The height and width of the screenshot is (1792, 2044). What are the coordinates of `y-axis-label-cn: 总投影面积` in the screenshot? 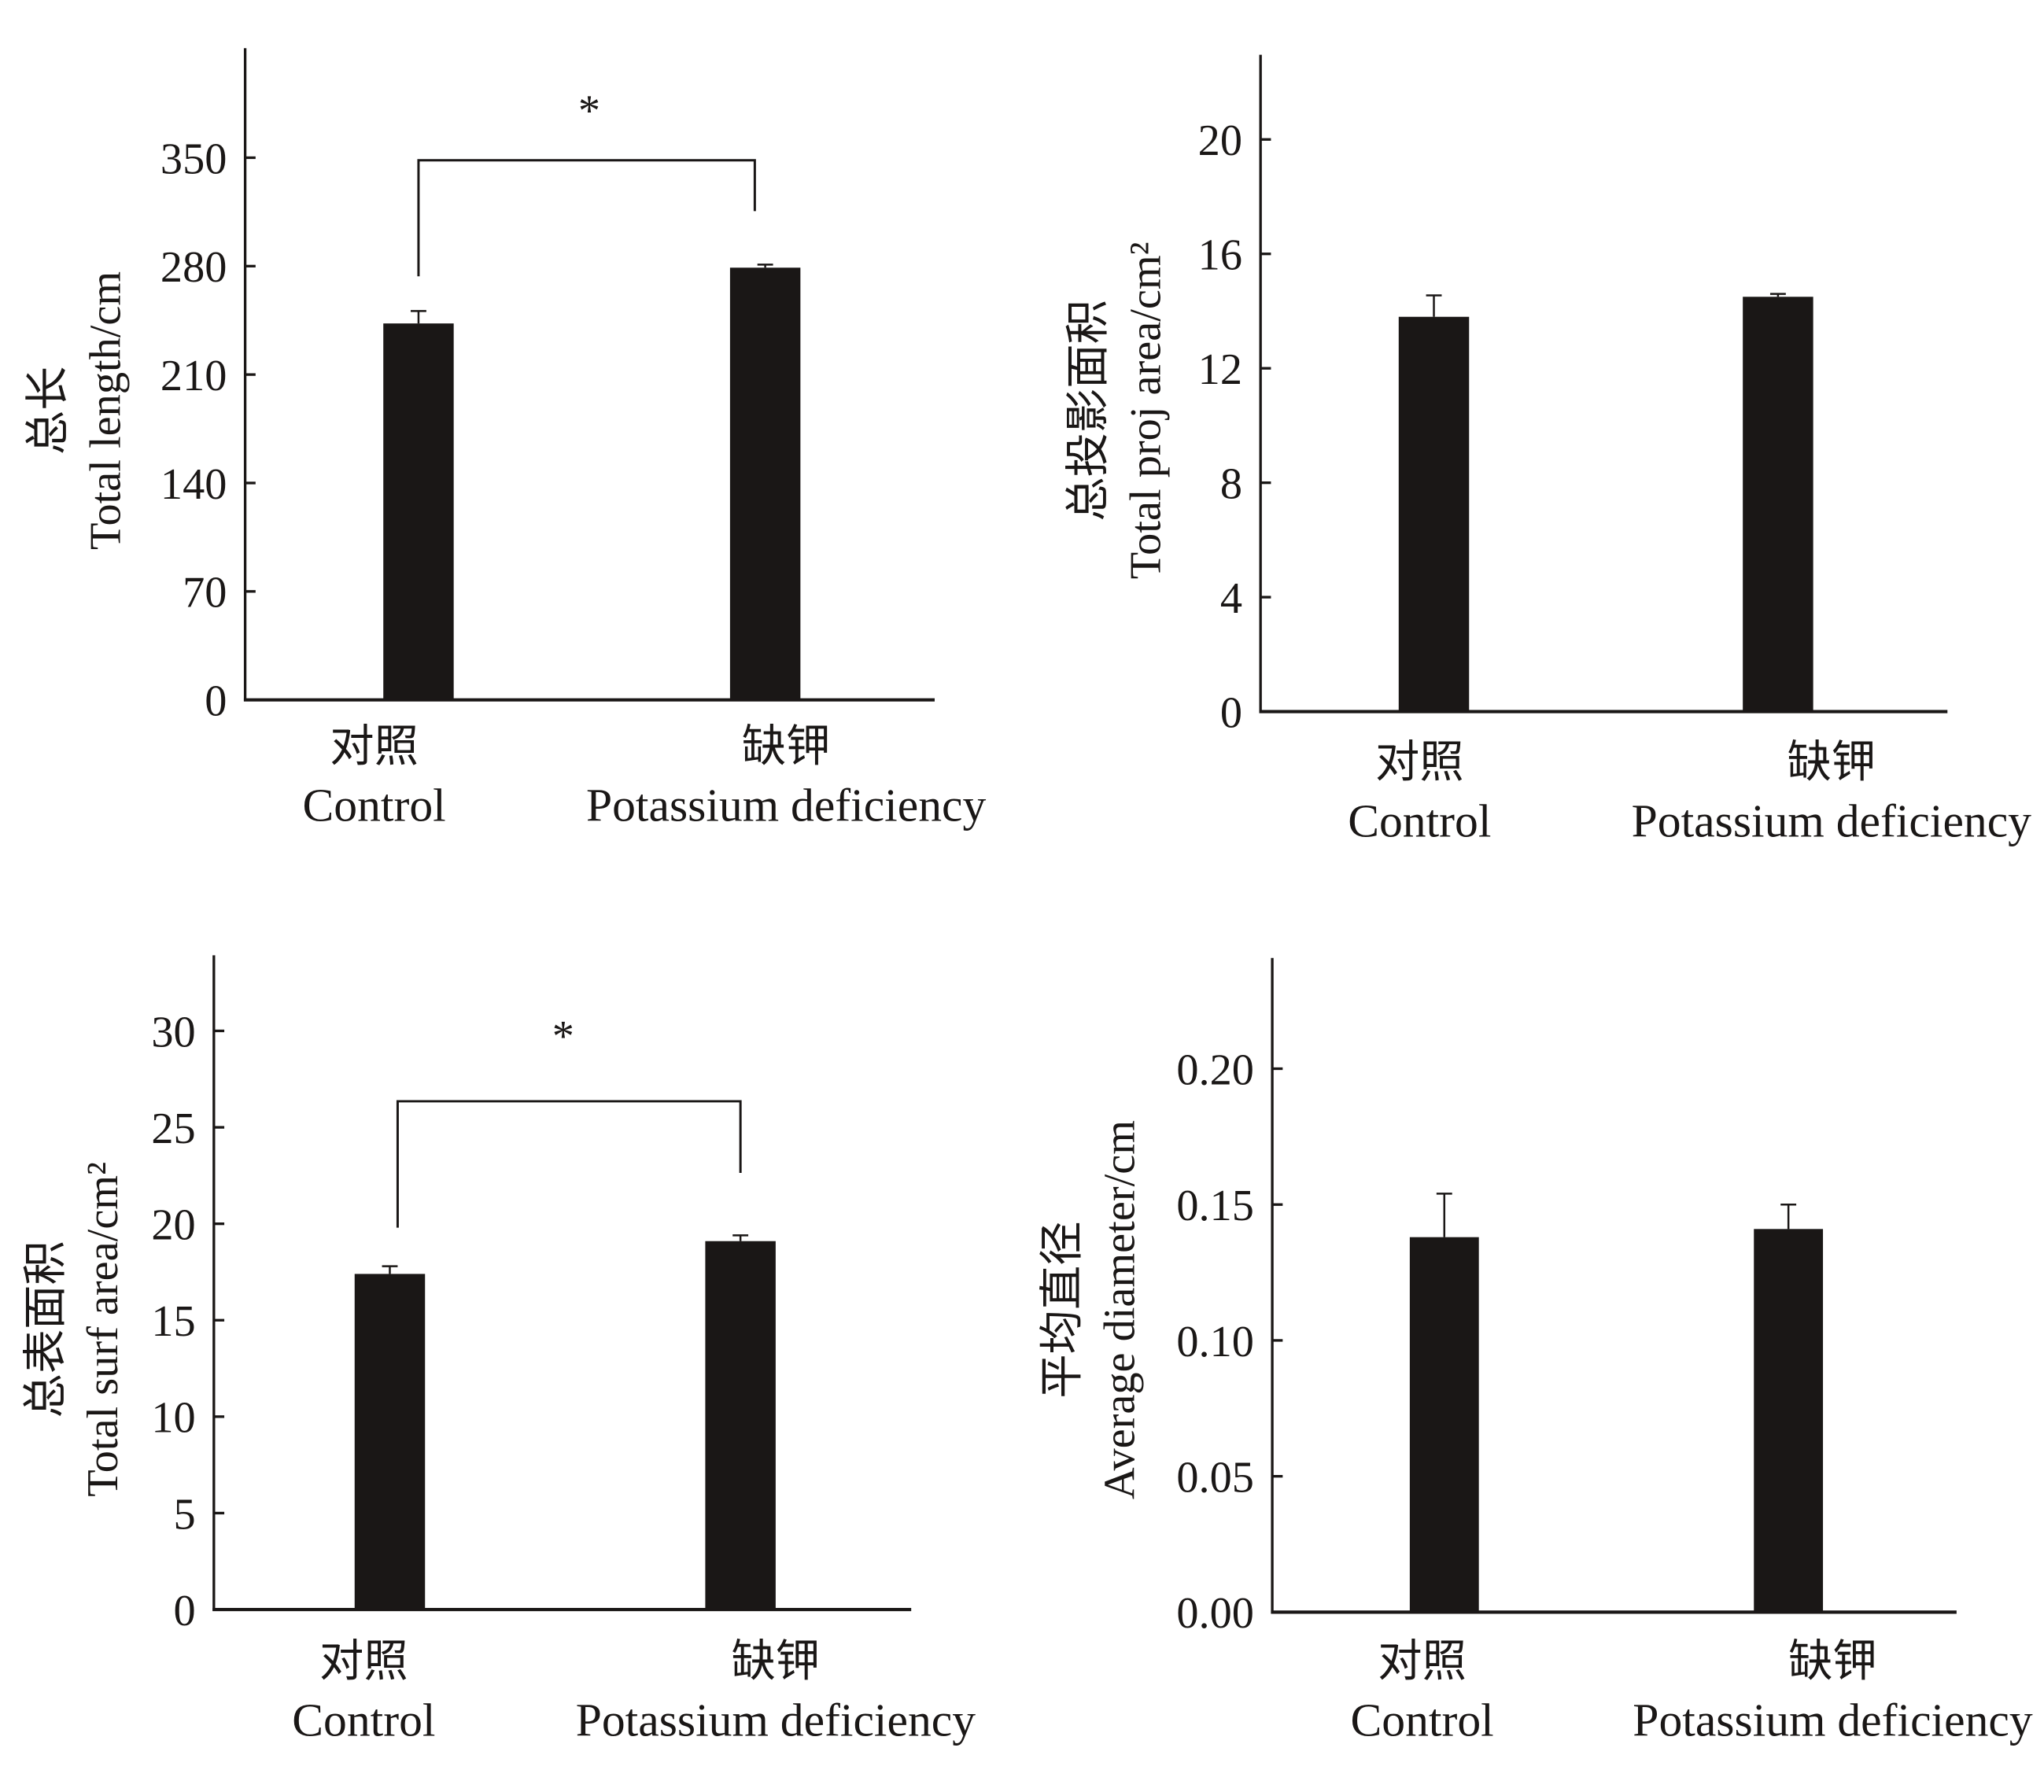 It's located at (1089, 411).